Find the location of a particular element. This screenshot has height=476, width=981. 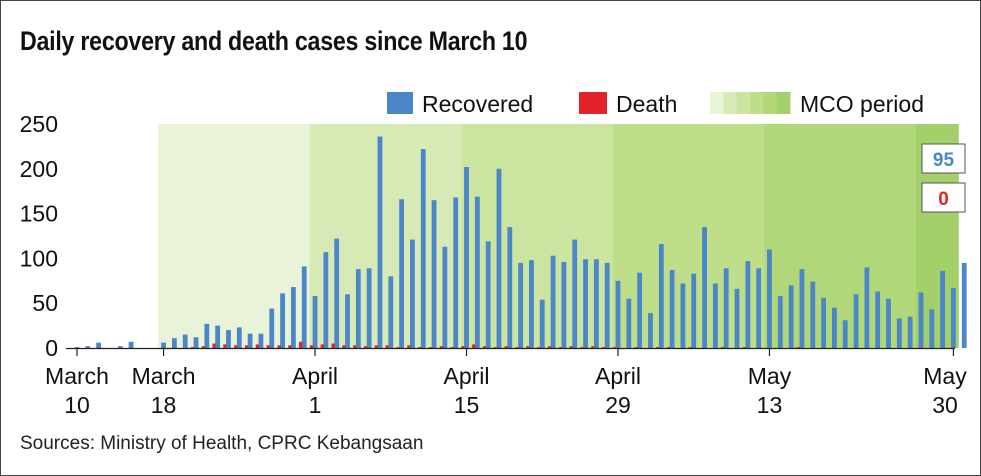

x-tick-label-month: March is located at coordinates (77, 376).